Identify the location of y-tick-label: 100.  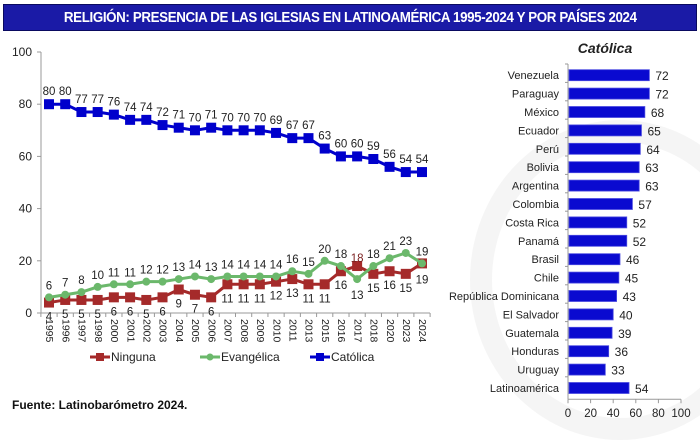
(22, 52).